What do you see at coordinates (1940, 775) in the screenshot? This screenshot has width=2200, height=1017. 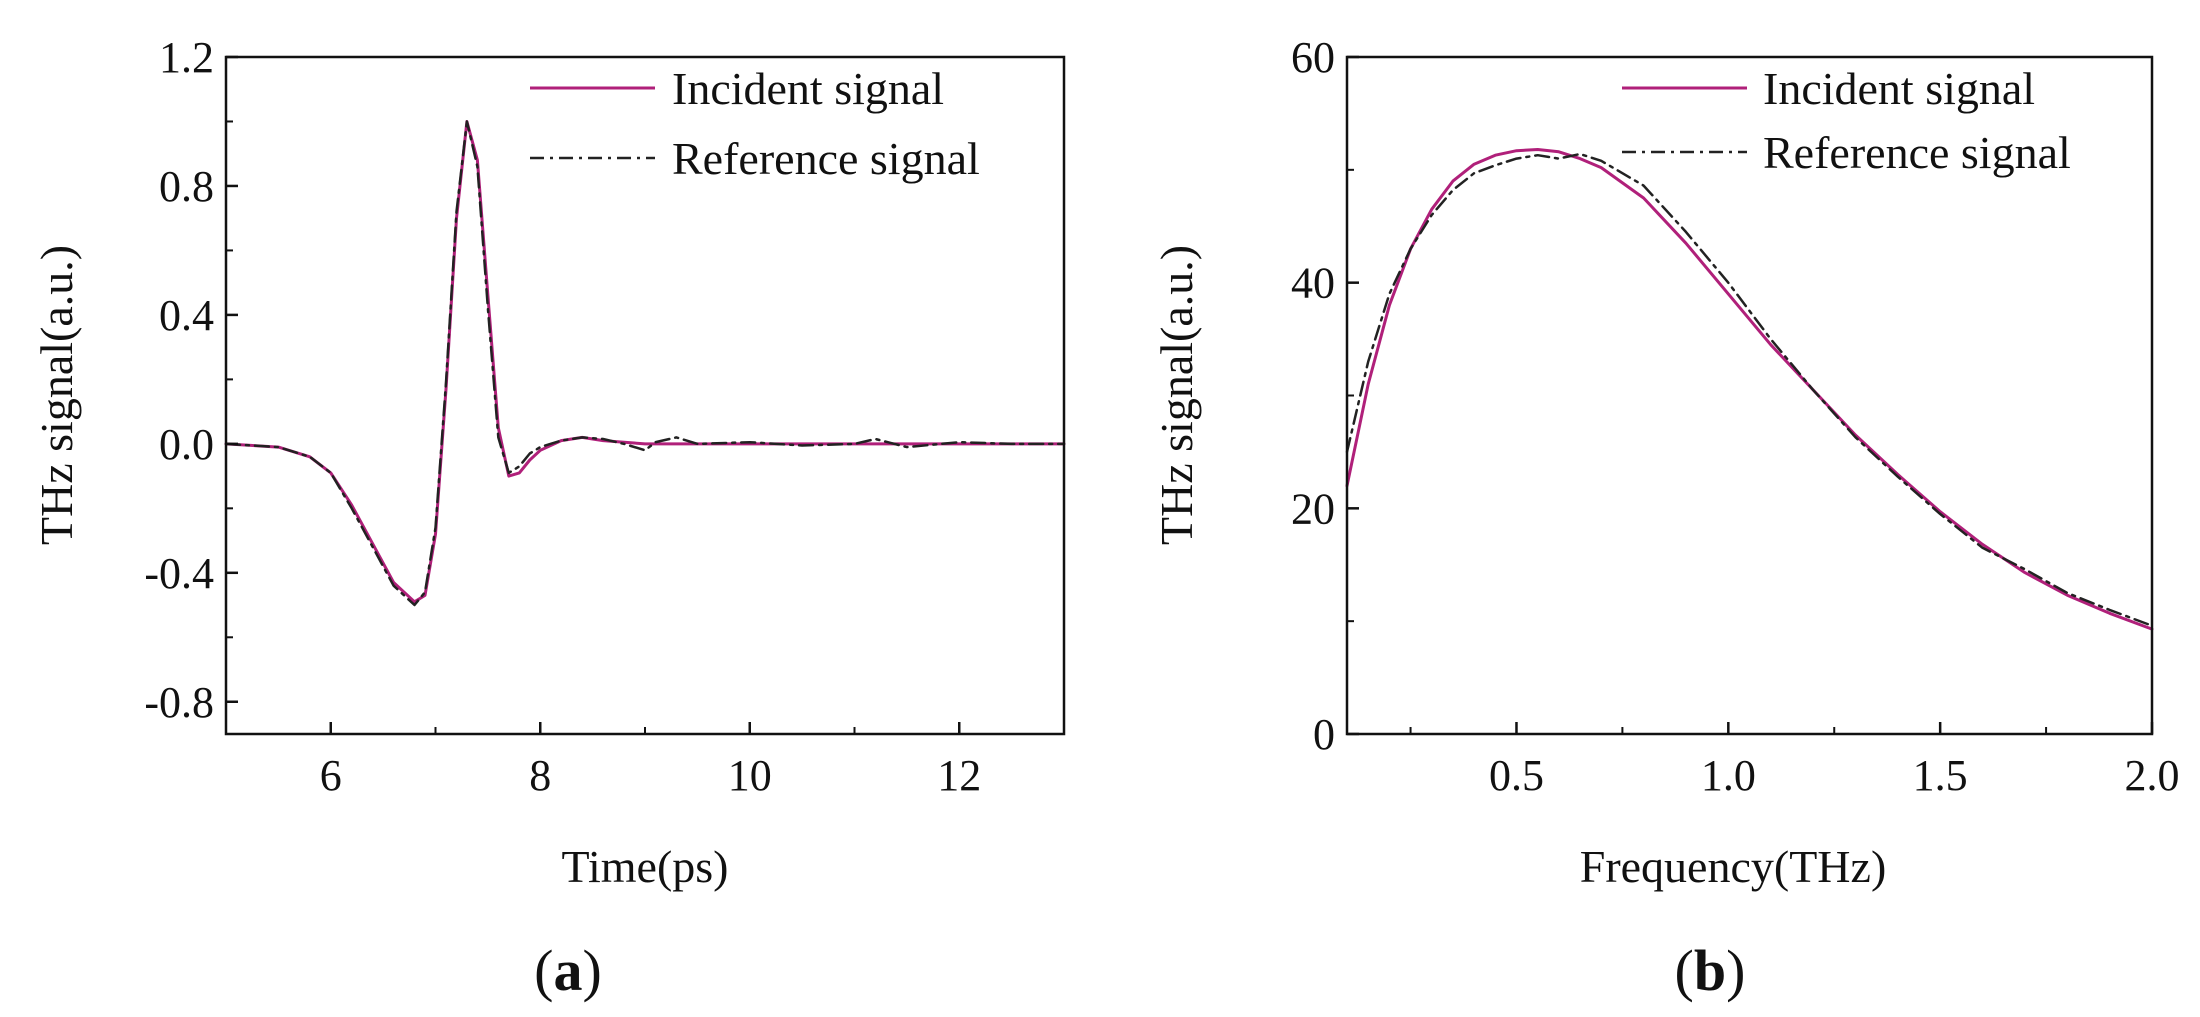 I see `x-tick-label: 1.5` at bounding box center [1940, 775].